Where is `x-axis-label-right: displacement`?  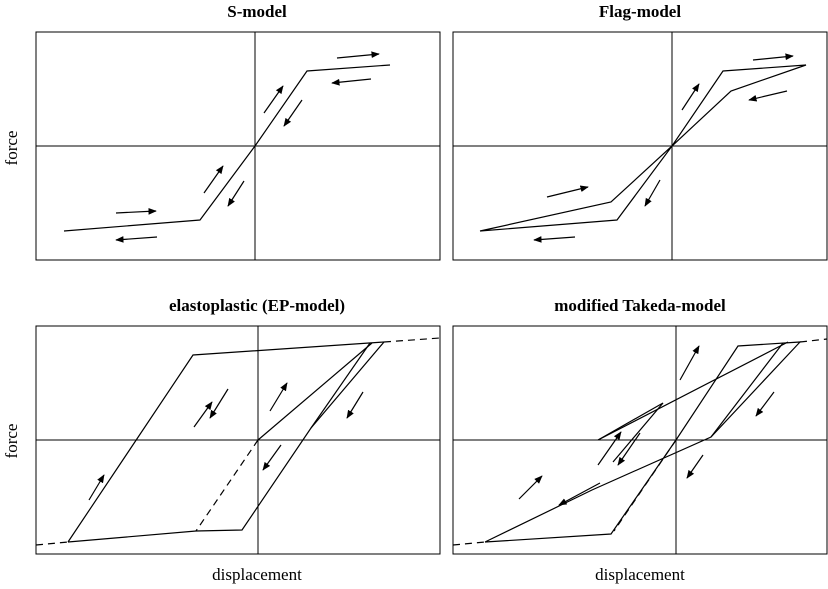 x-axis-label-right: displacement is located at coordinates (640, 574).